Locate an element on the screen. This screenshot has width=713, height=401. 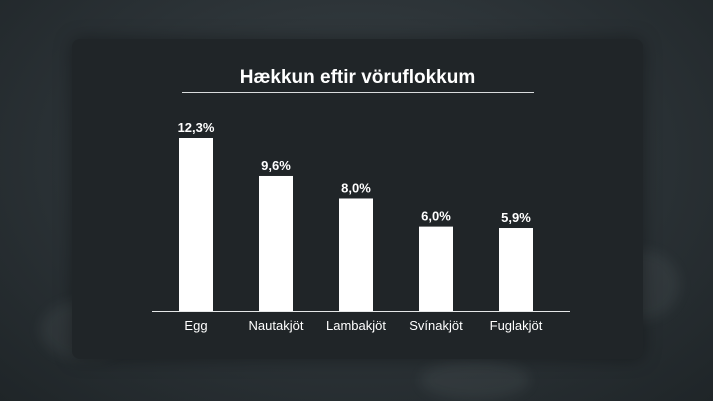
x-tick-label: Svínakjöt is located at coordinates (436, 325).